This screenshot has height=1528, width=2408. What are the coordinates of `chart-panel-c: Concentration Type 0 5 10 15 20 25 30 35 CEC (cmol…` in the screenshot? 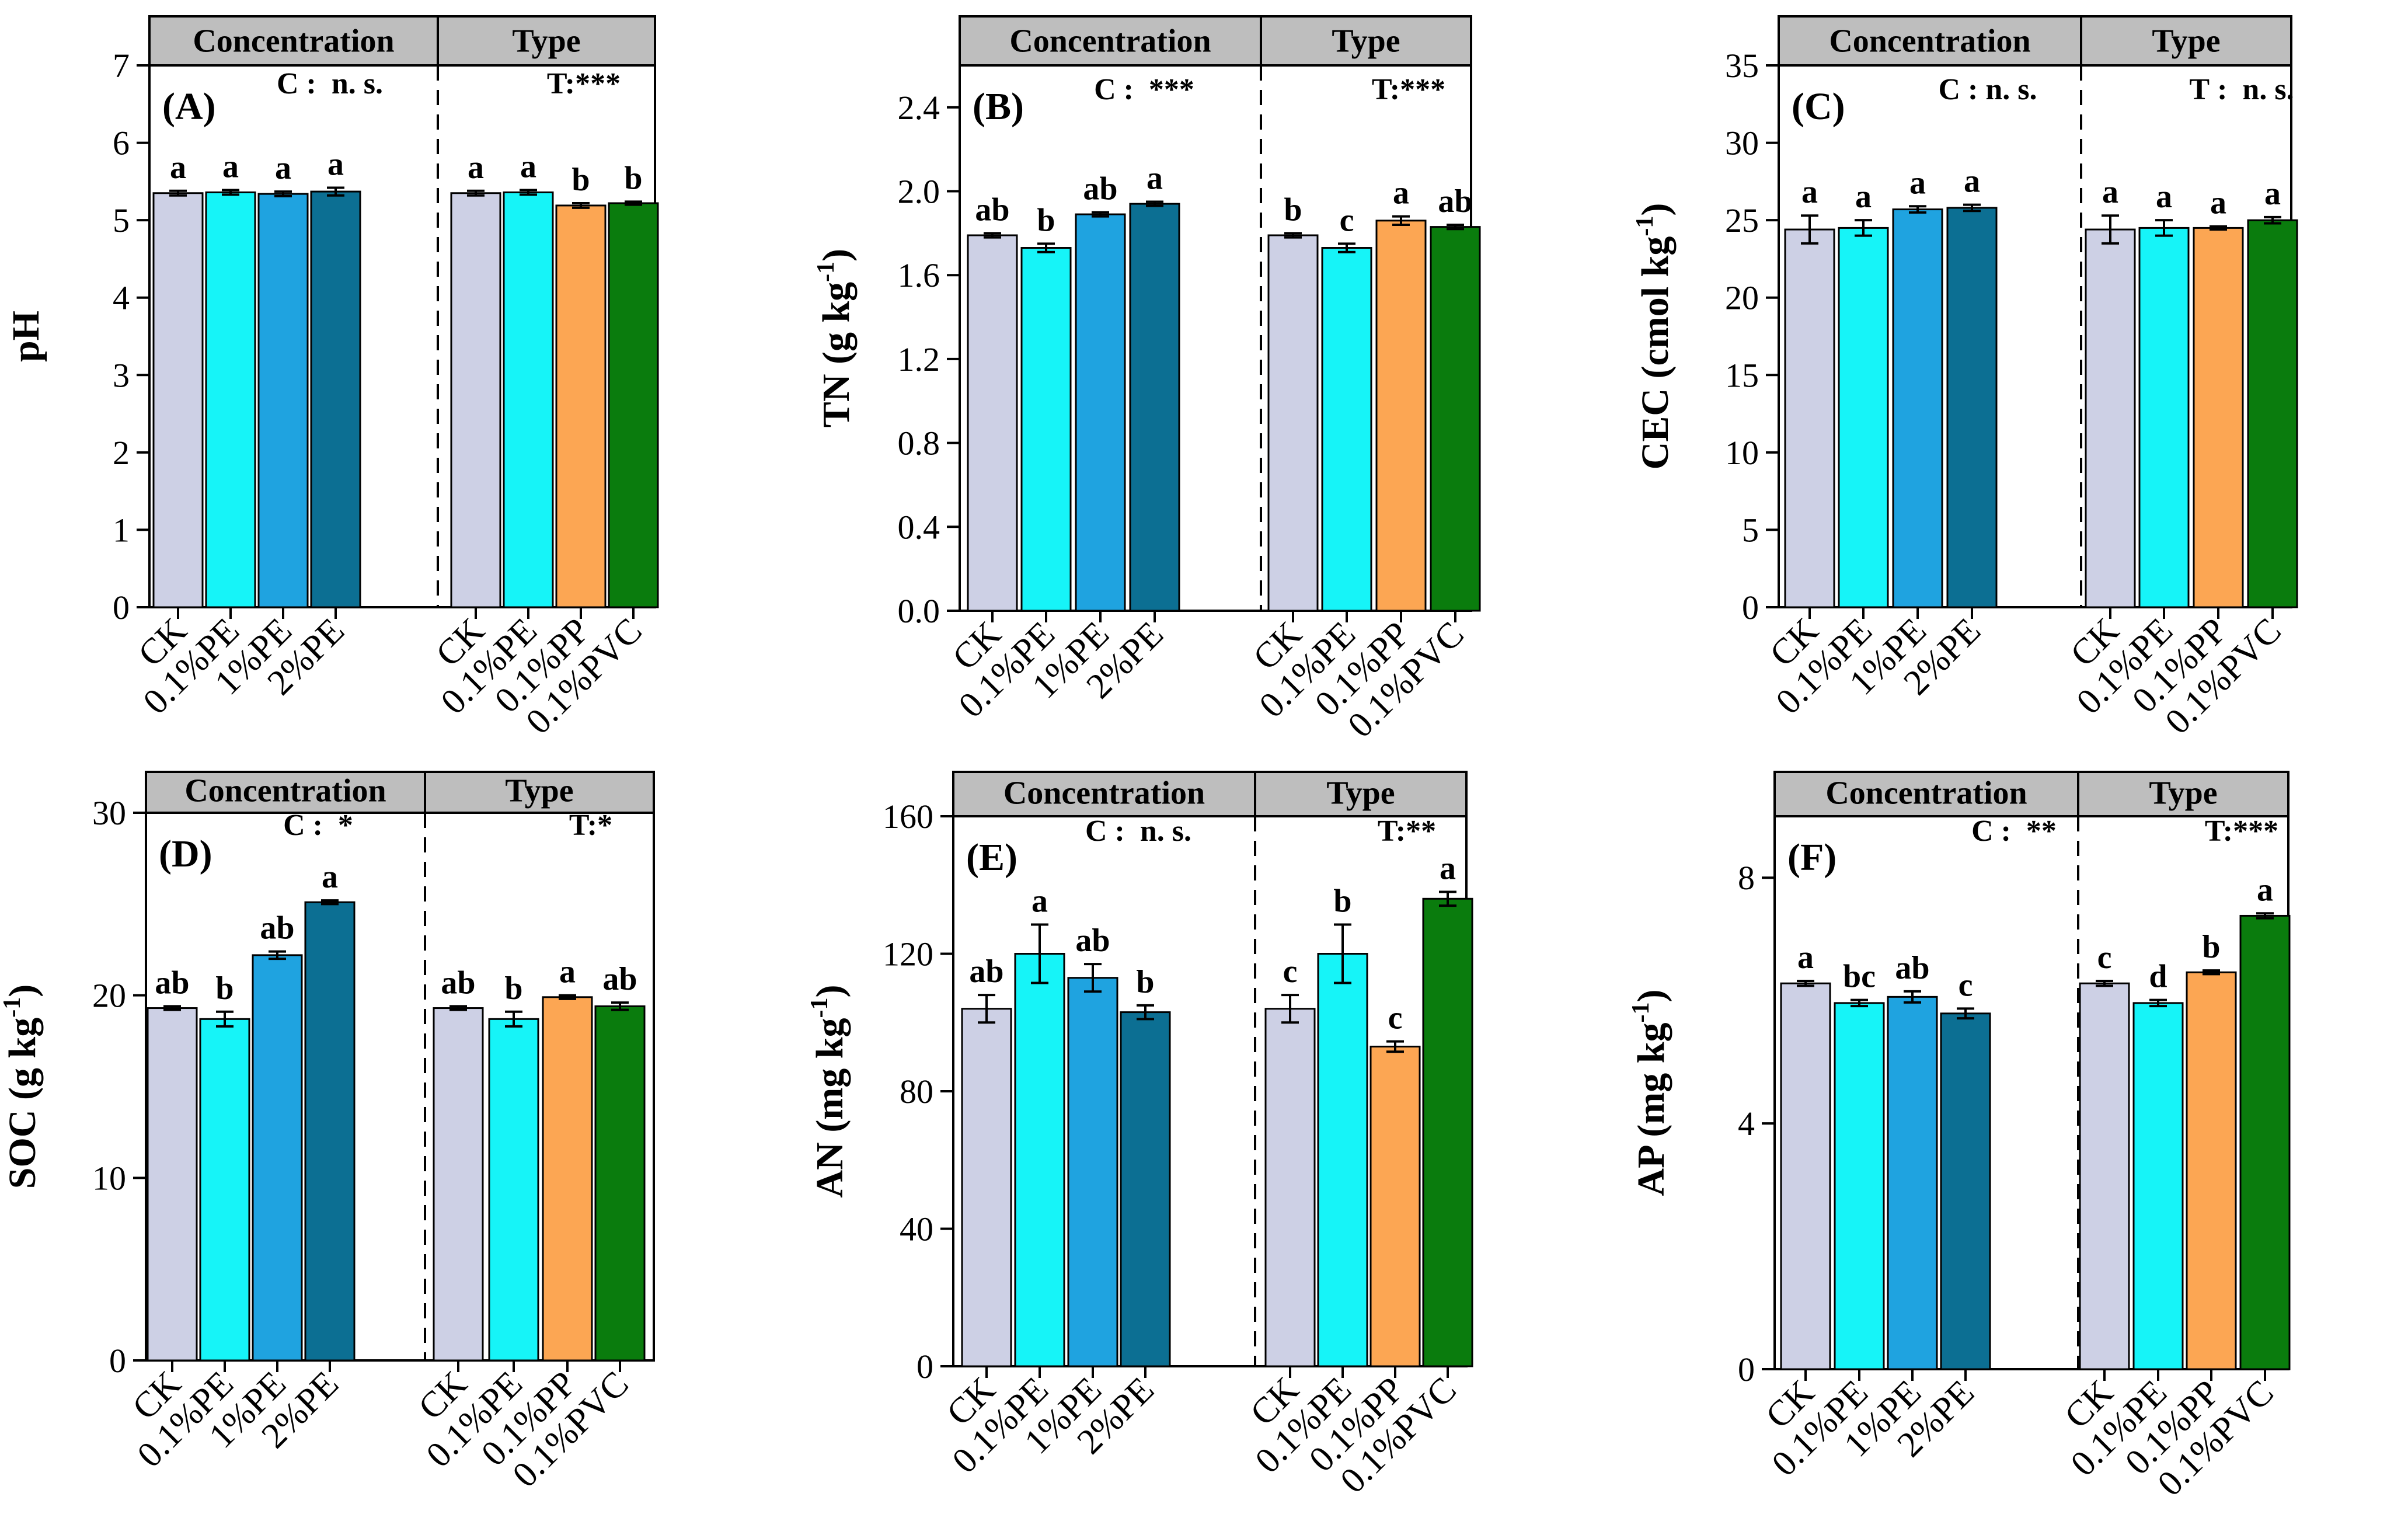 It's located at (1965, 378).